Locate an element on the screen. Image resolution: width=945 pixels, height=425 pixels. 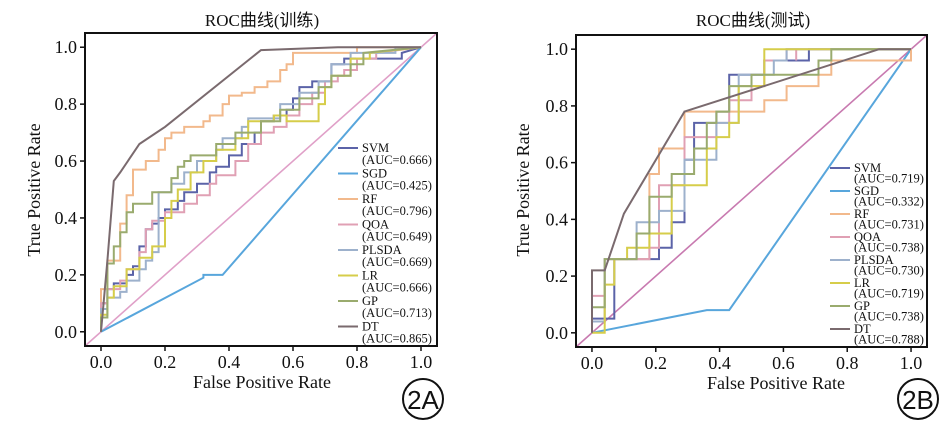
legend-item: DT(AUC=0.788) is located at coordinates (877, 334).